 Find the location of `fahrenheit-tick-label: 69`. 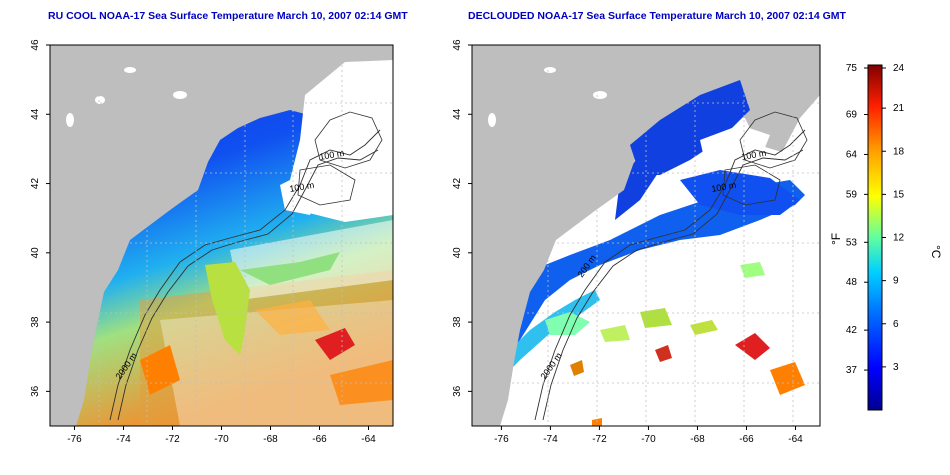

fahrenheit-tick-label: 69 is located at coordinates (852, 115).